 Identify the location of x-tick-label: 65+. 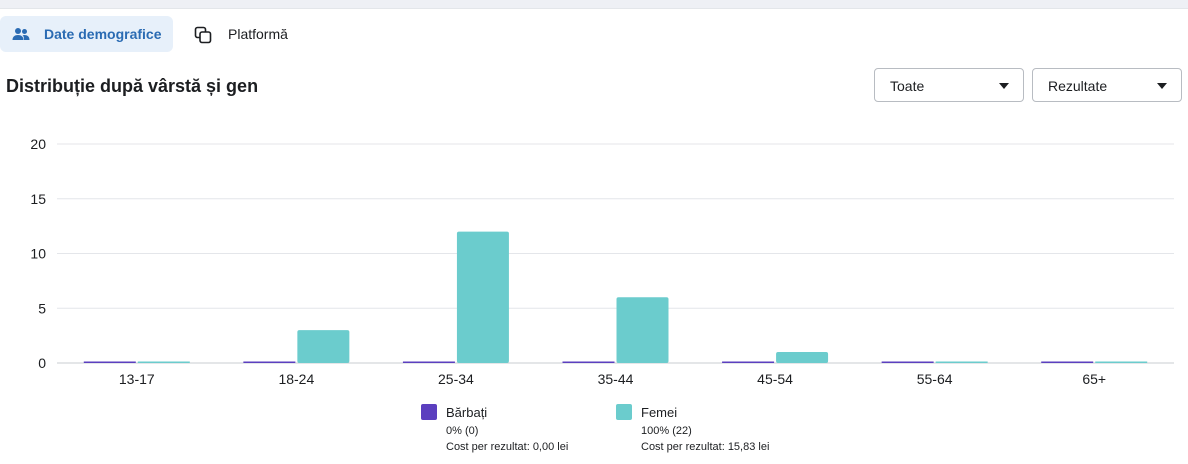
(1094, 379).